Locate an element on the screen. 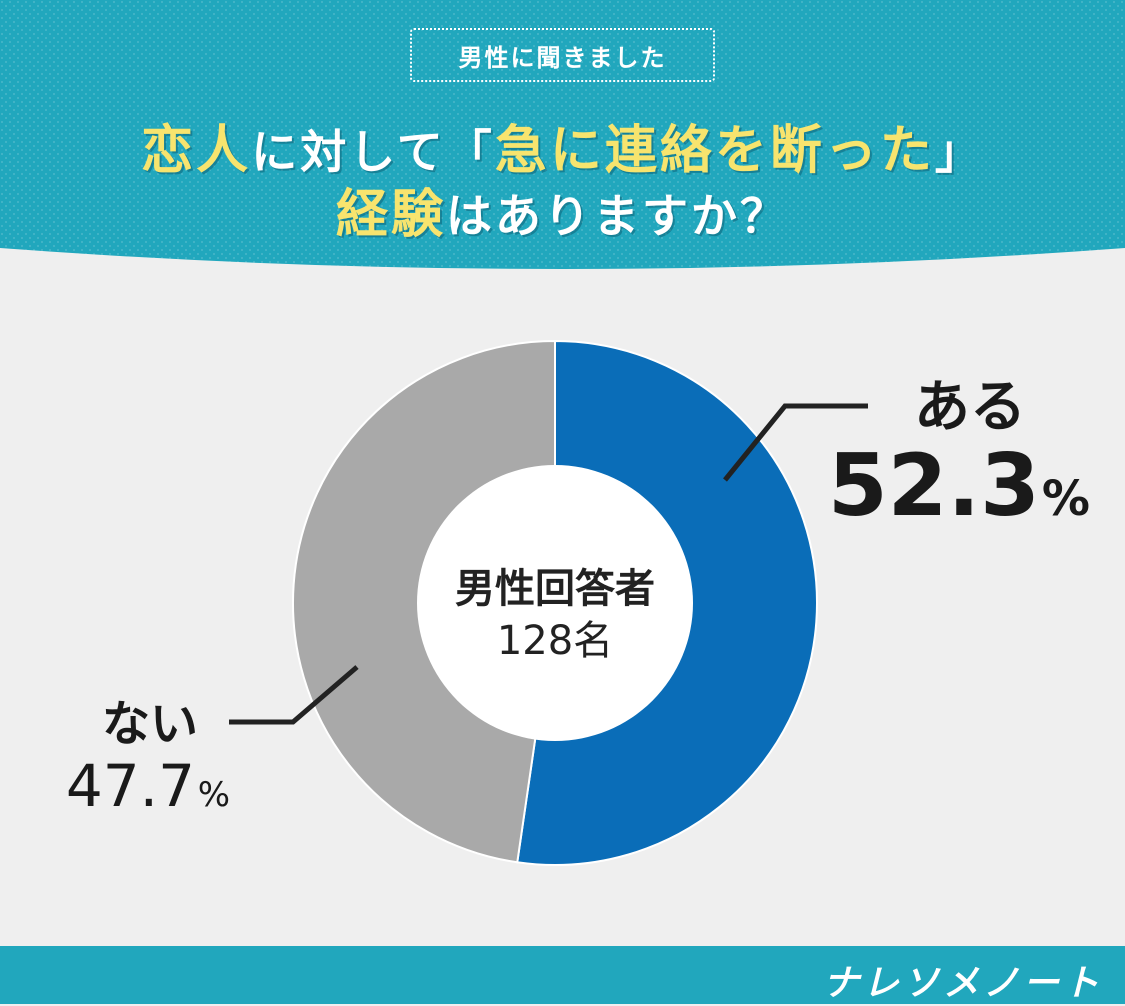 This screenshot has width=1125, height=1006. leader-line-no is located at coordinates (294, 695).